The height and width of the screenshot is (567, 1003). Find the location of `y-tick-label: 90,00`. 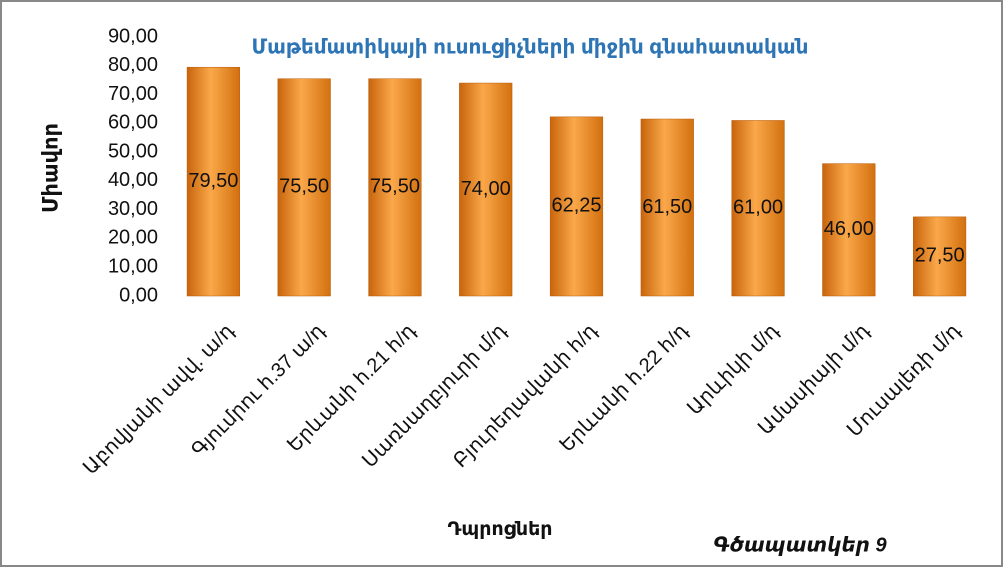

y-tick-label: 90,00 is located at coordinates (133, 36).